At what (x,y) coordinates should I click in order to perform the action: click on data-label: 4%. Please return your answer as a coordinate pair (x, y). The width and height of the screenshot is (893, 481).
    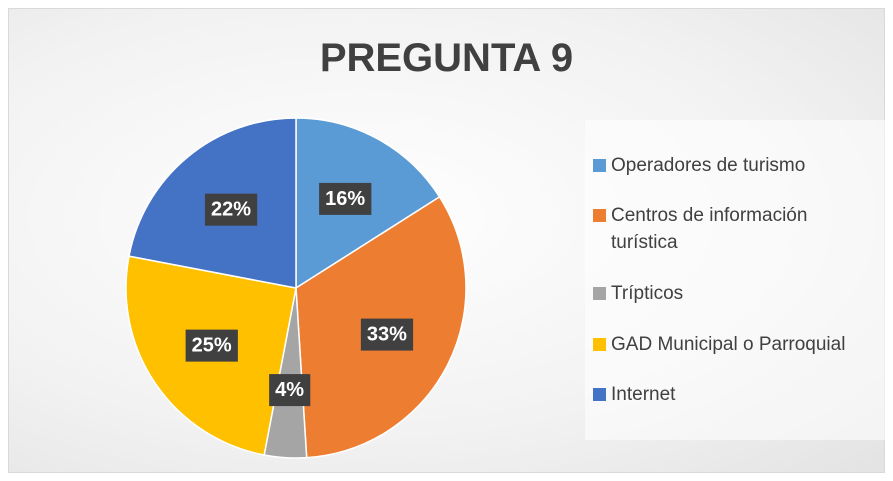
    Looking at the image, I should click on (290, 390).